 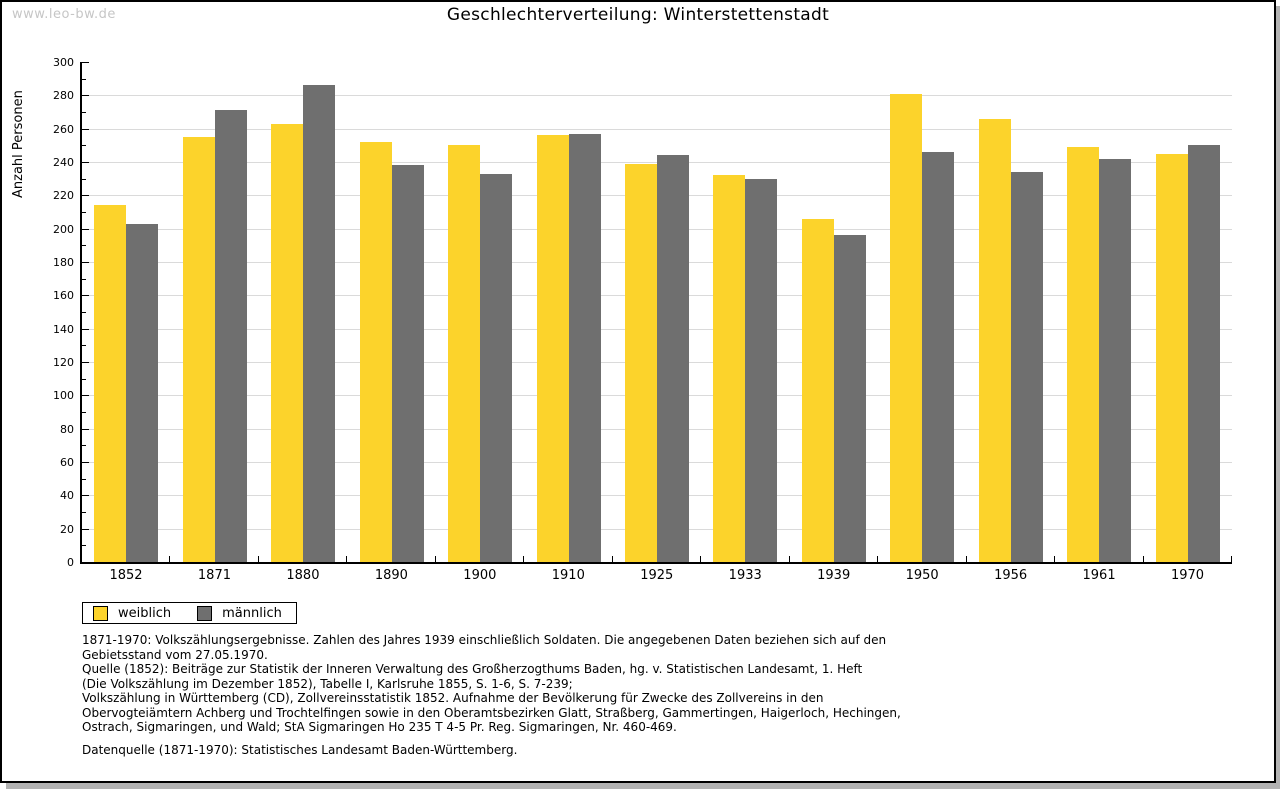 I want to click on x-tick-label: 1956, so click(x=1011, y=575).